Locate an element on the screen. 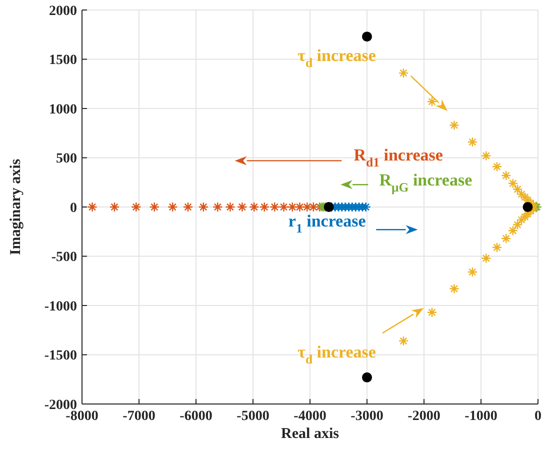 Image resolution: width=544 pixels, height=453 pixels. y-tick-label: -1000 is located at coordinates (60, 306).